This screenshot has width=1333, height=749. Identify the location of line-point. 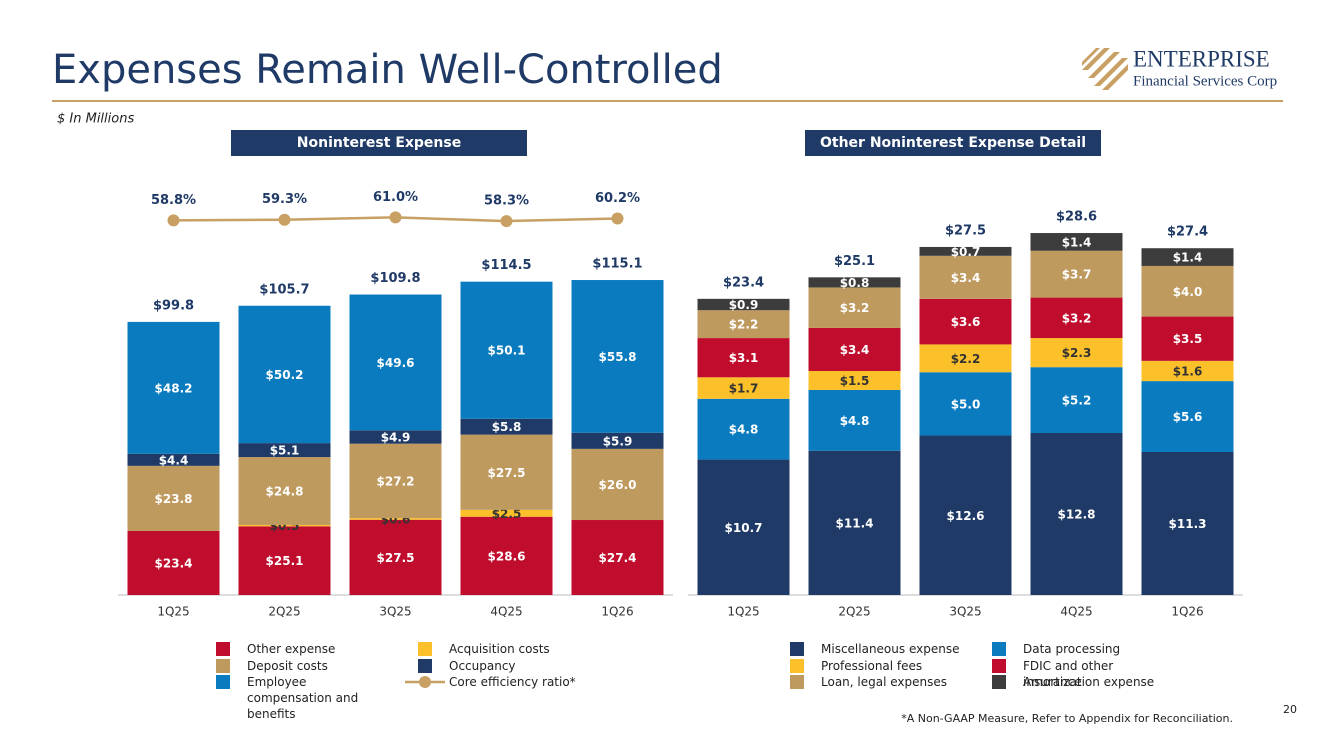
(617, 218).